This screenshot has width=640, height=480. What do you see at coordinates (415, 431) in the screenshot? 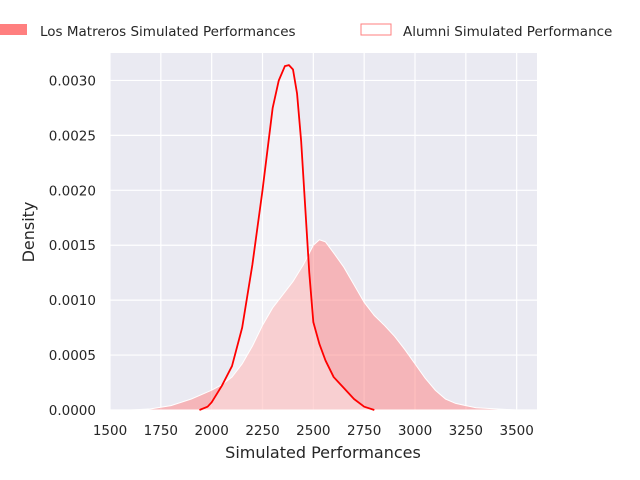
I see `x-tick-label: 3000` at bounding box center [415, 431].